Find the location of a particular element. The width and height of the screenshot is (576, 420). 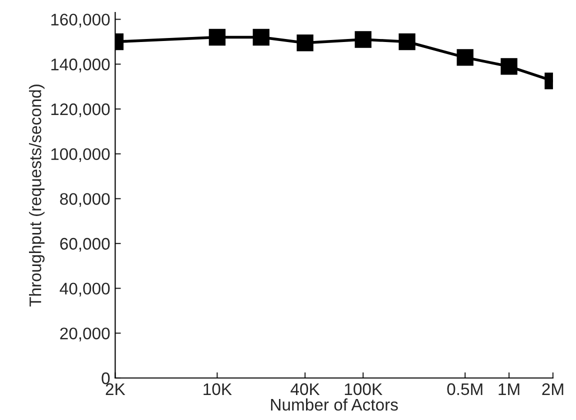

x-tick-label: 2K is located at coordinates (116, 389).